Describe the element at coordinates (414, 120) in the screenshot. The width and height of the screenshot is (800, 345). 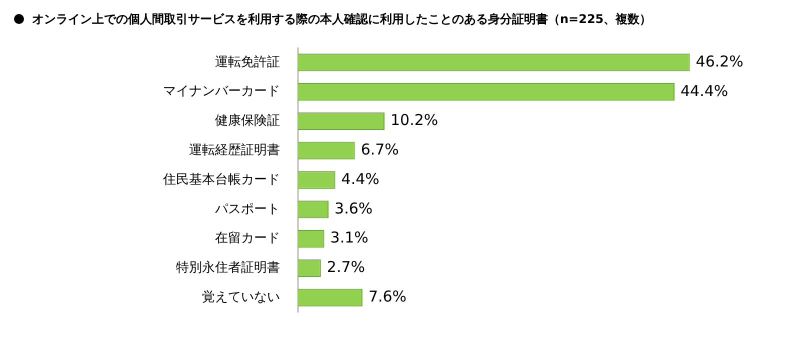
I see `data-label: 10.2%` at that location.